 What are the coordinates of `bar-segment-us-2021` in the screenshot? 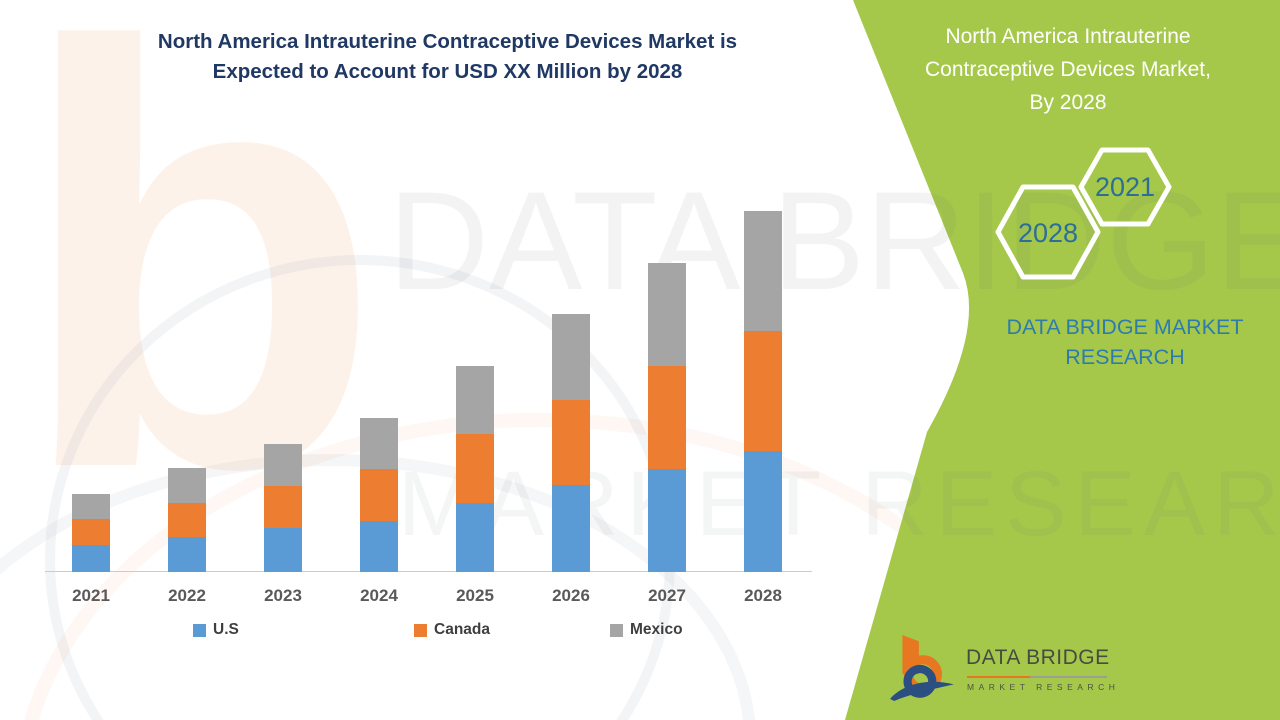 It's located at (91, 558).